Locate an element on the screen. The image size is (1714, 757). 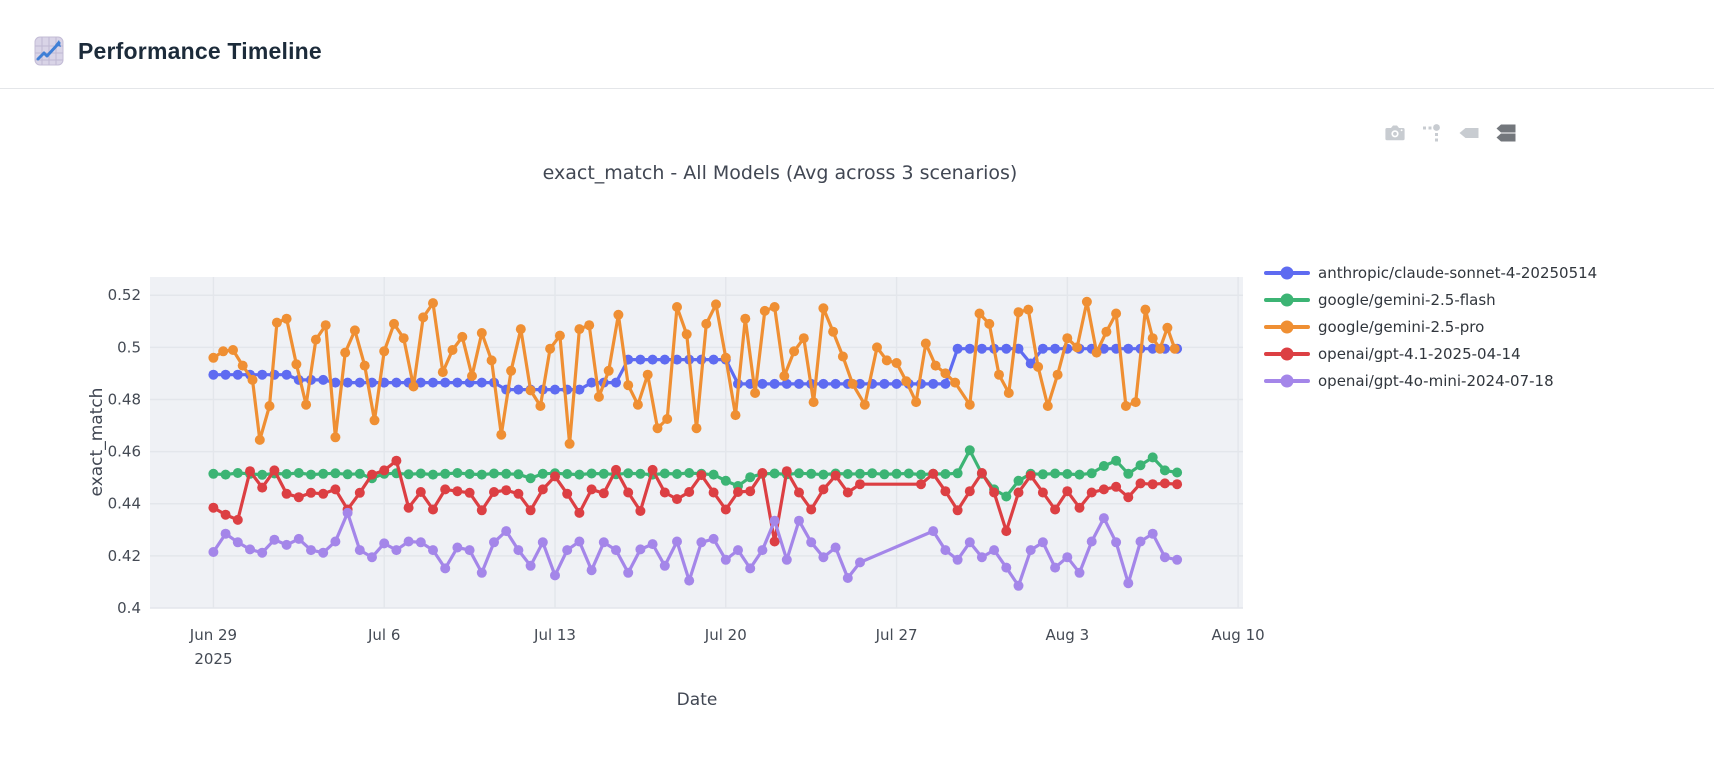
y-tick-labels: 0.4 0.42 0.44 0.46 0.48 0.5 0.52 is located at coordinates (124, 451).